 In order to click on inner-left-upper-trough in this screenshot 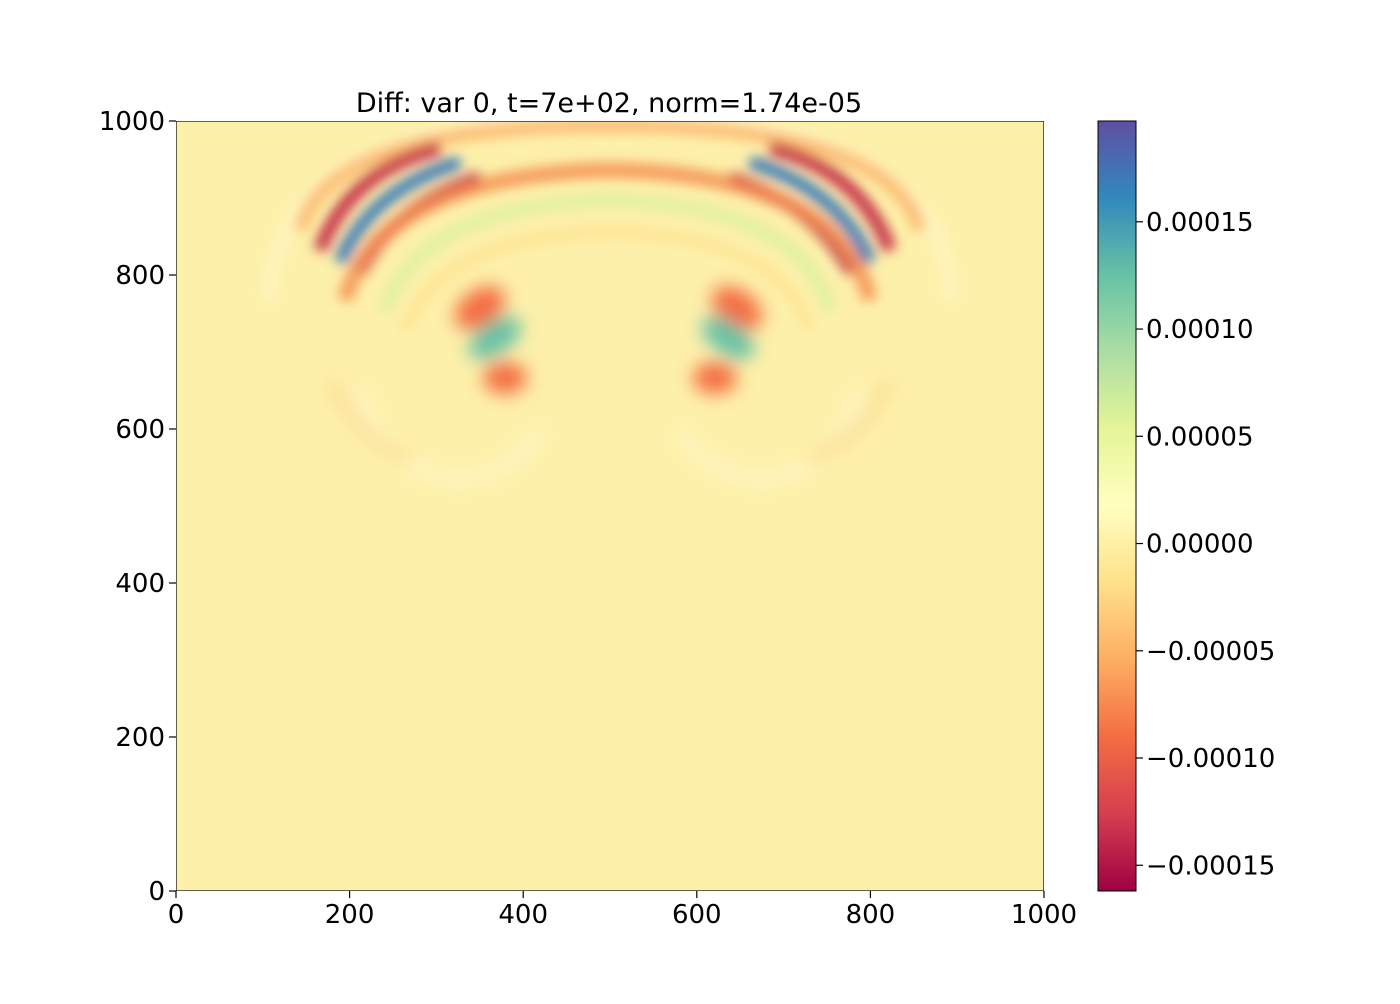, I will do `click(480, 308)`.